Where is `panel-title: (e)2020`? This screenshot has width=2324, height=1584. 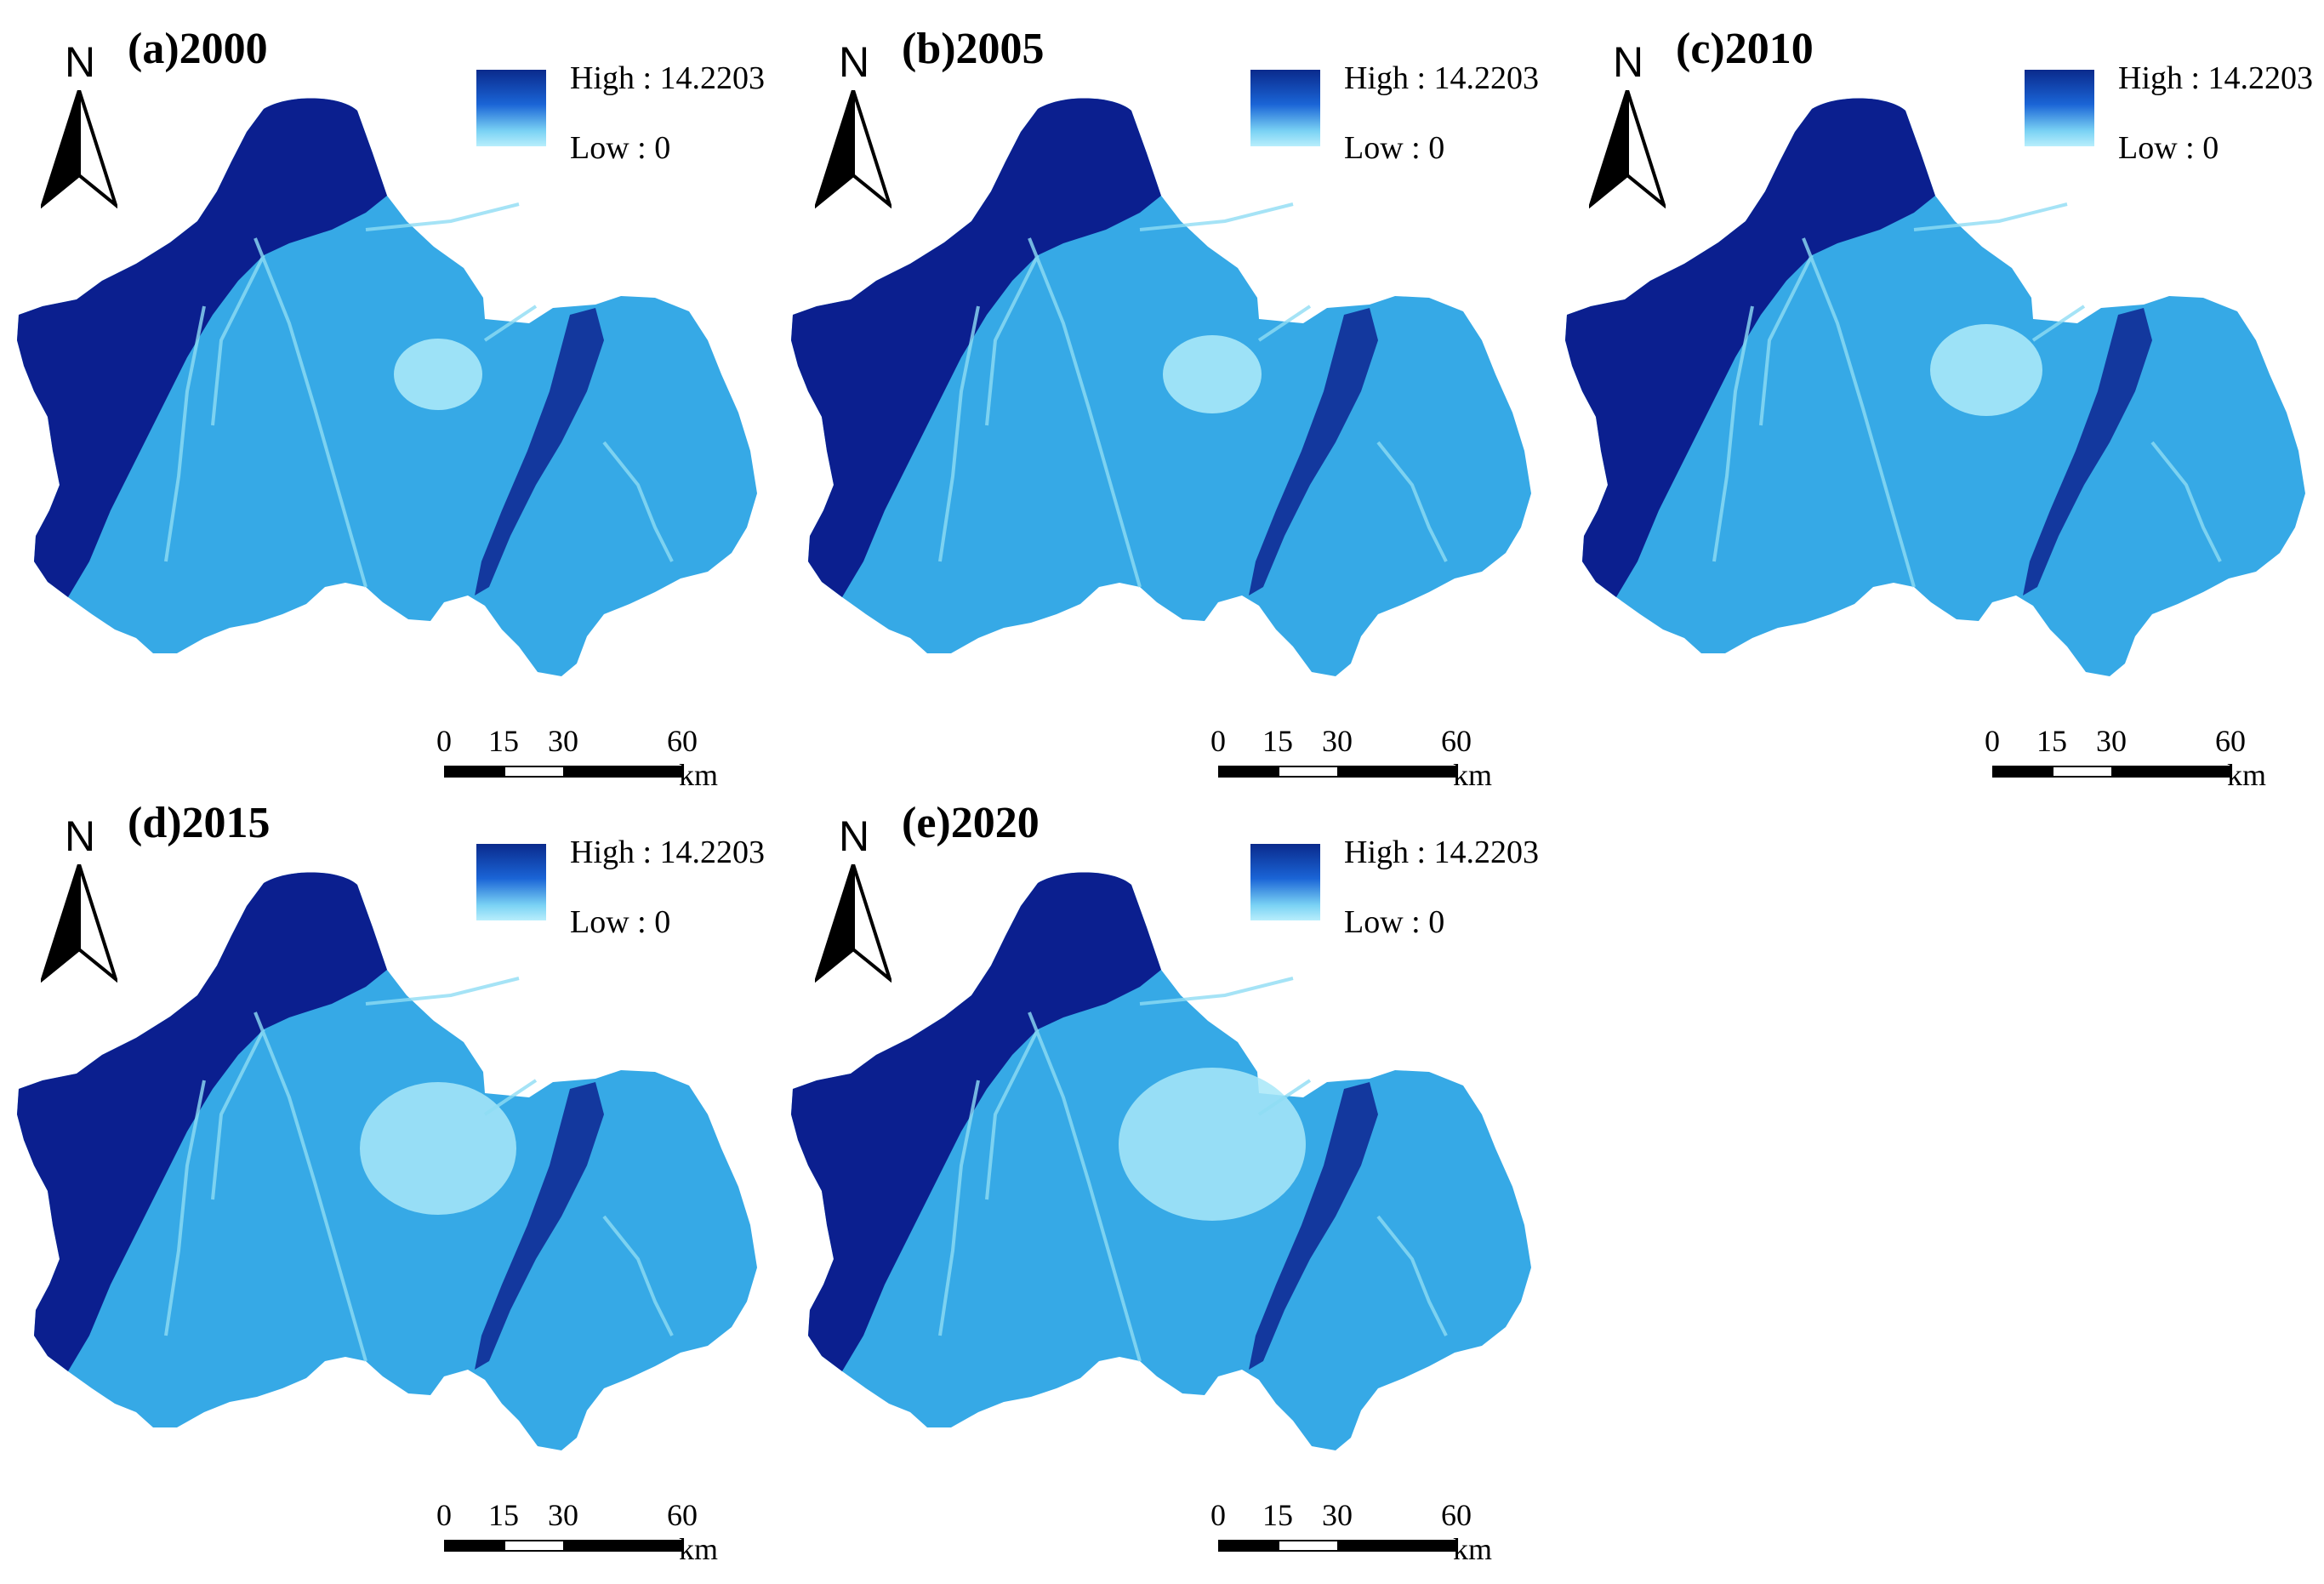 panel-title: (e)2020 is located at coordinates (971, 823).